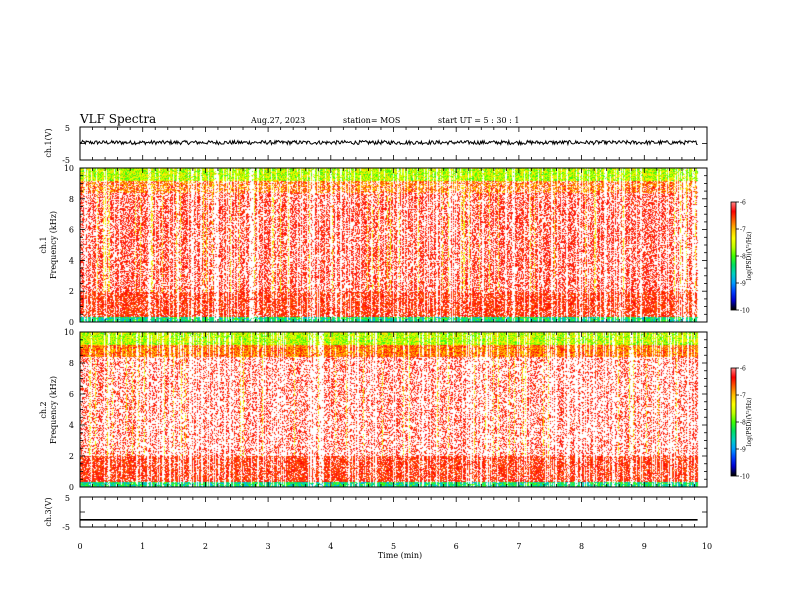 The image size is (792, 612). I want to click on x-tick-label: 3, so click(268, 546).